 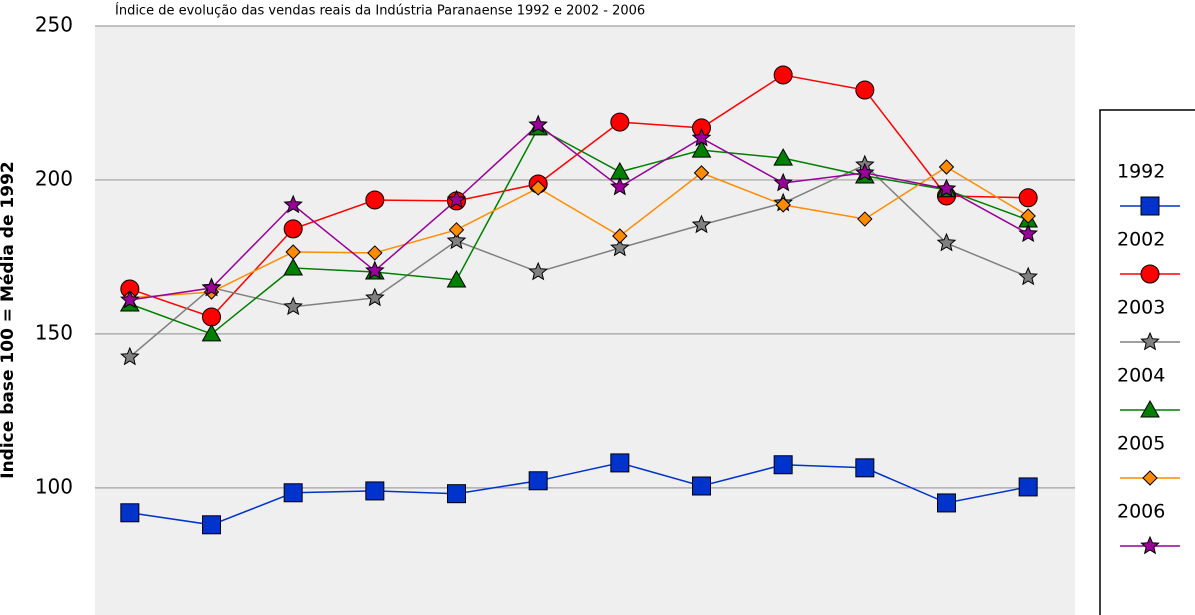 What do you see at coordinates (1147, 362) in the screenshot?
I see `legend` at bounding box center [1147, 362].